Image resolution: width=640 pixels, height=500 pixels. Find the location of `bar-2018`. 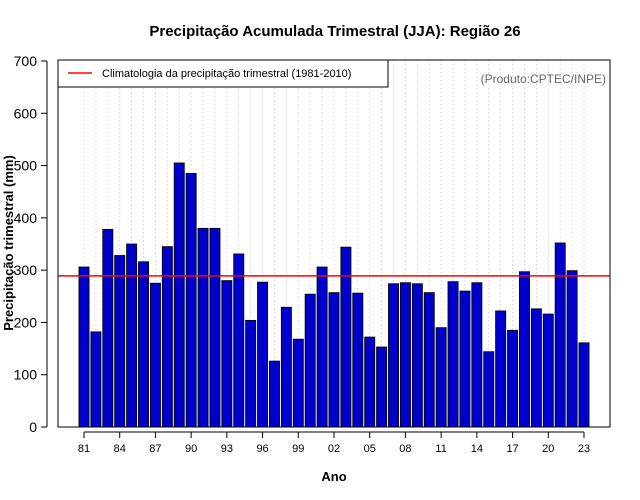

bar-2018 is located at coordinates (524, 349).